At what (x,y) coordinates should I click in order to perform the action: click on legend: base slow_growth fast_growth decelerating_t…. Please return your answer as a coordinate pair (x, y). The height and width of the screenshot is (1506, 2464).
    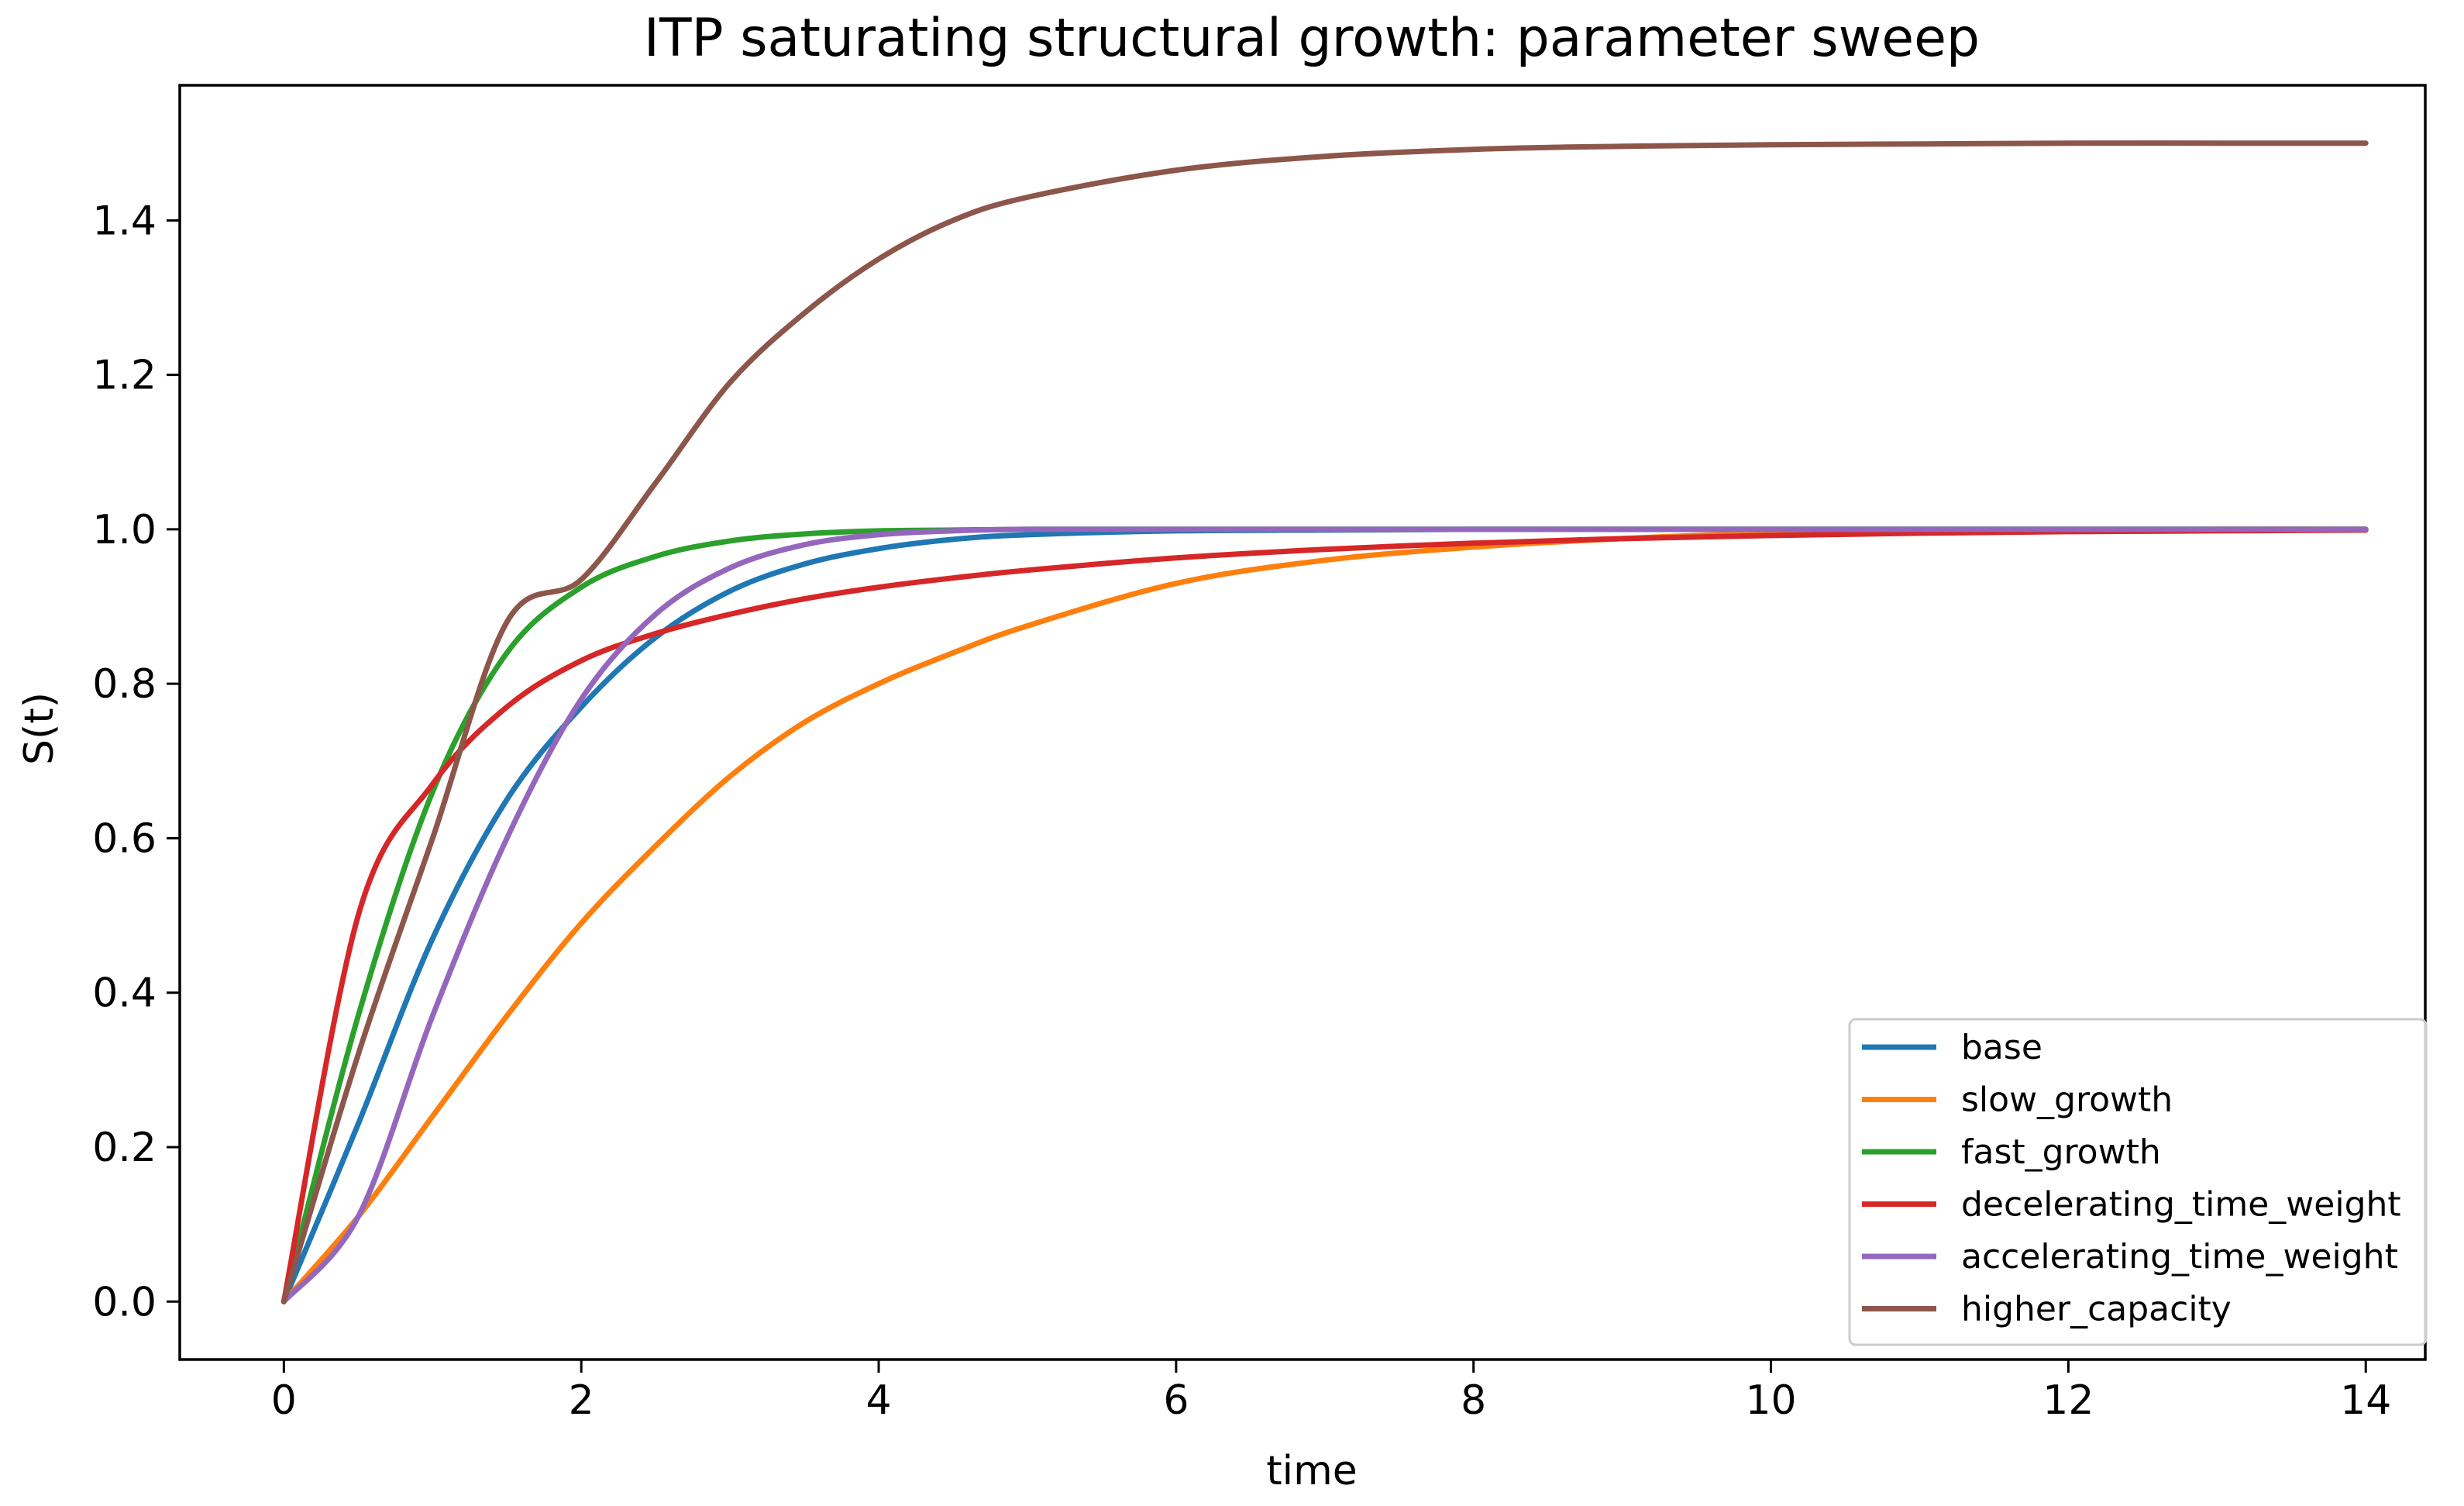
    Looking at the image, I should click on (2138, 1182).